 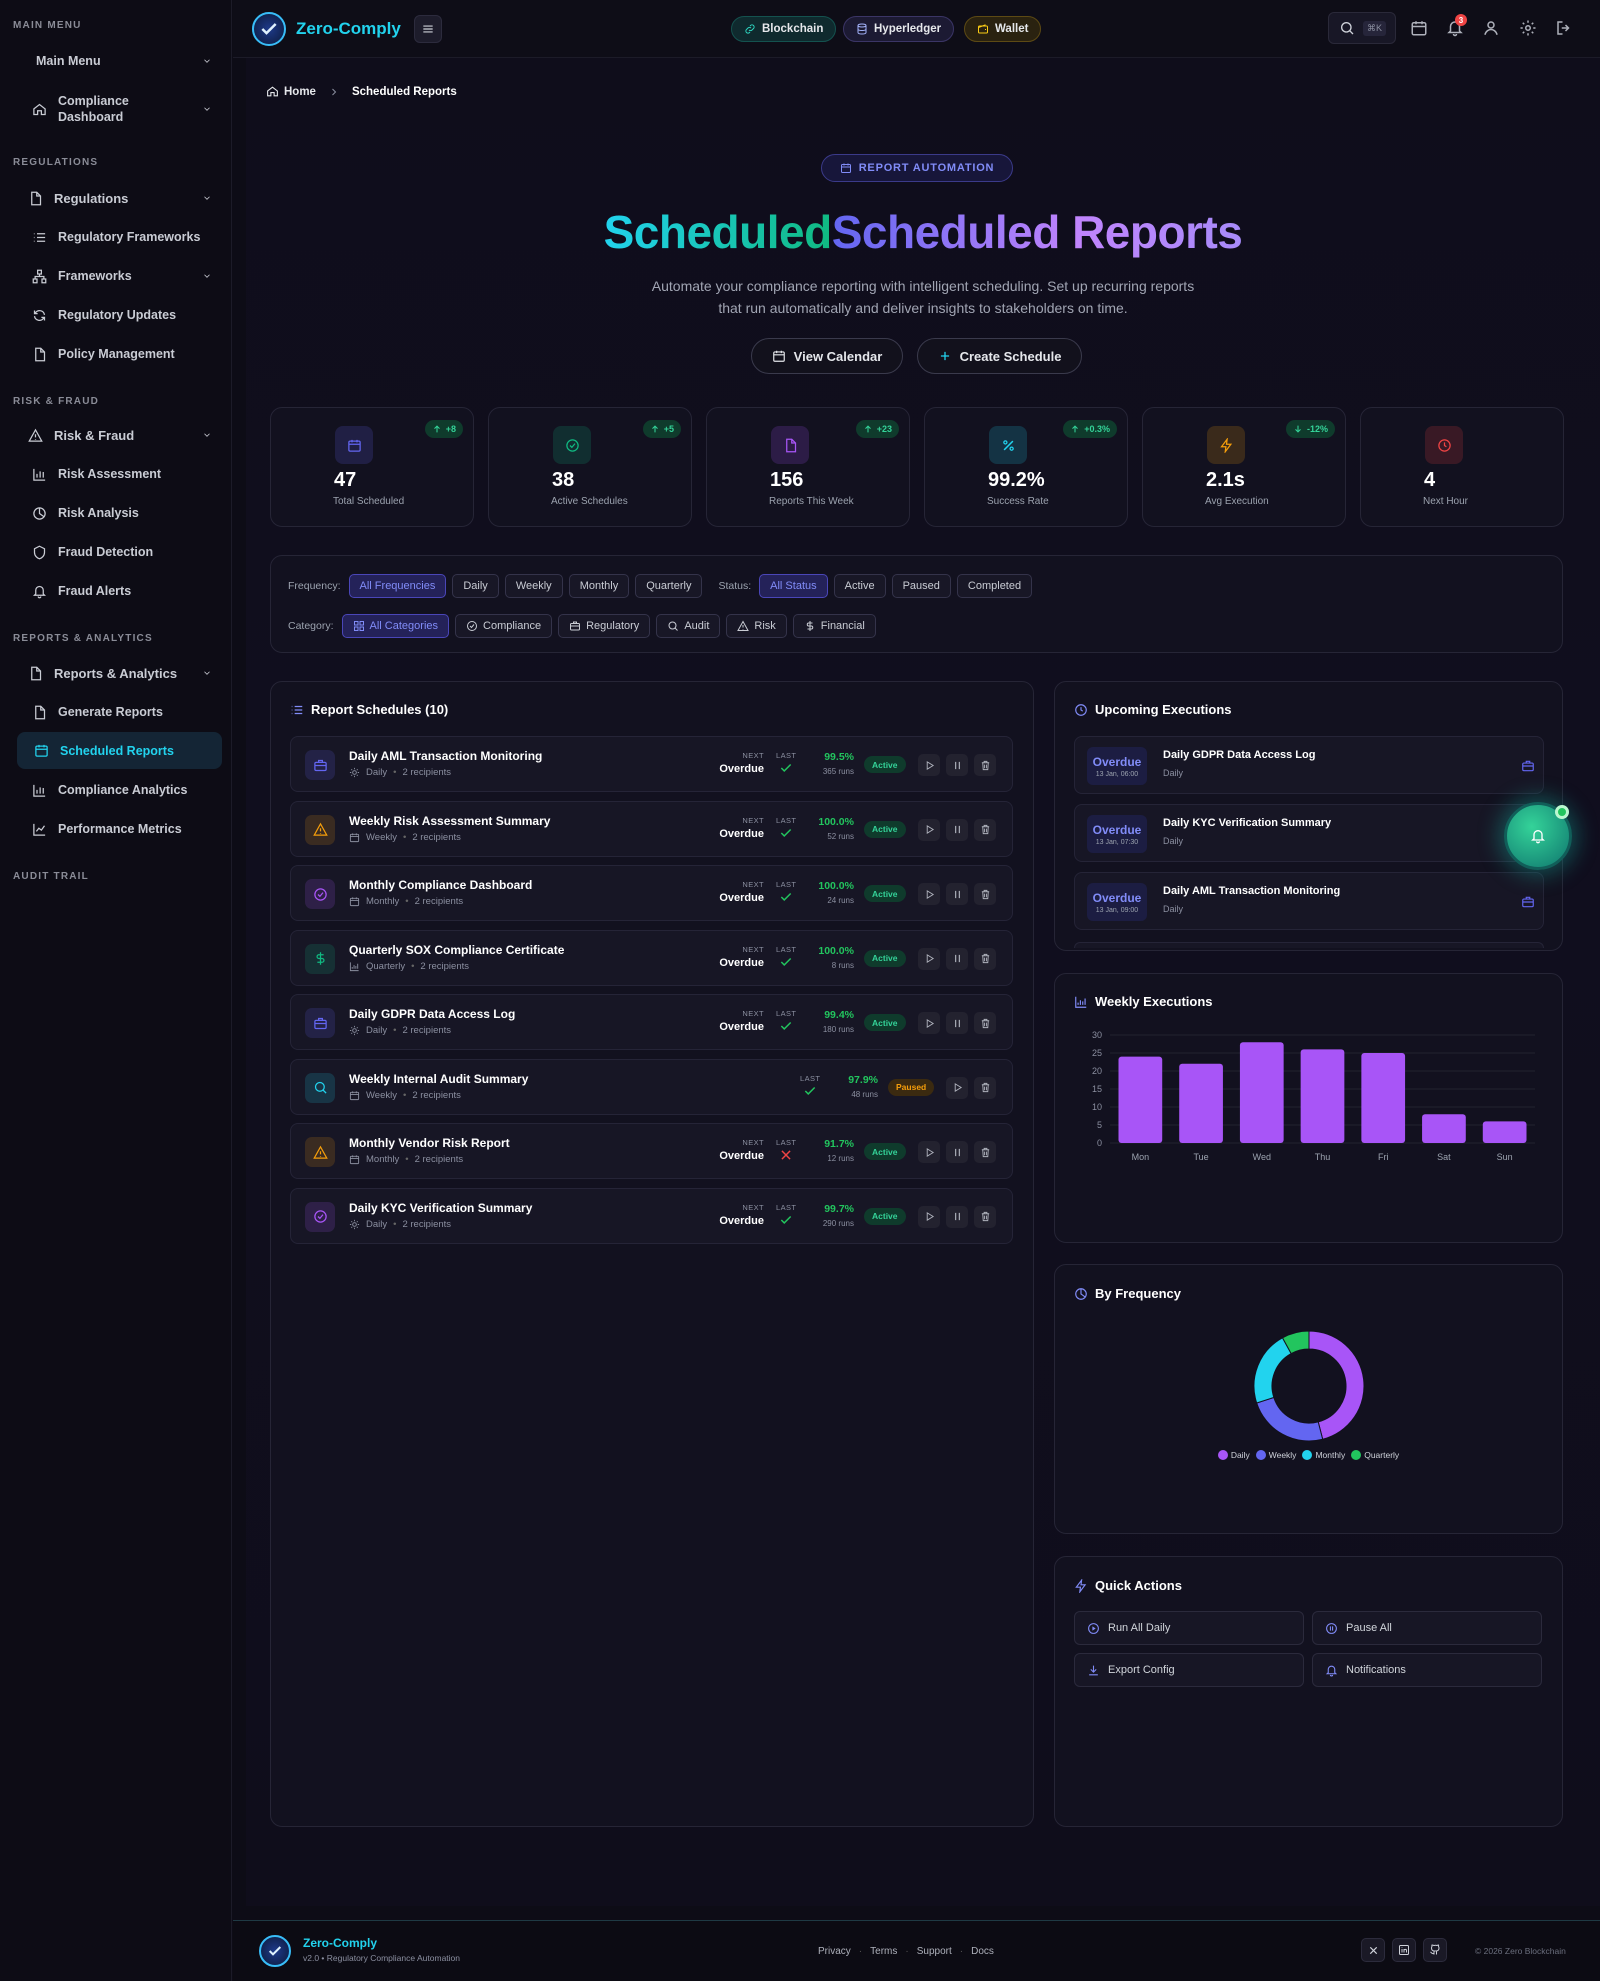 I want to click on logout-icon, so click(x=1564, y=28).